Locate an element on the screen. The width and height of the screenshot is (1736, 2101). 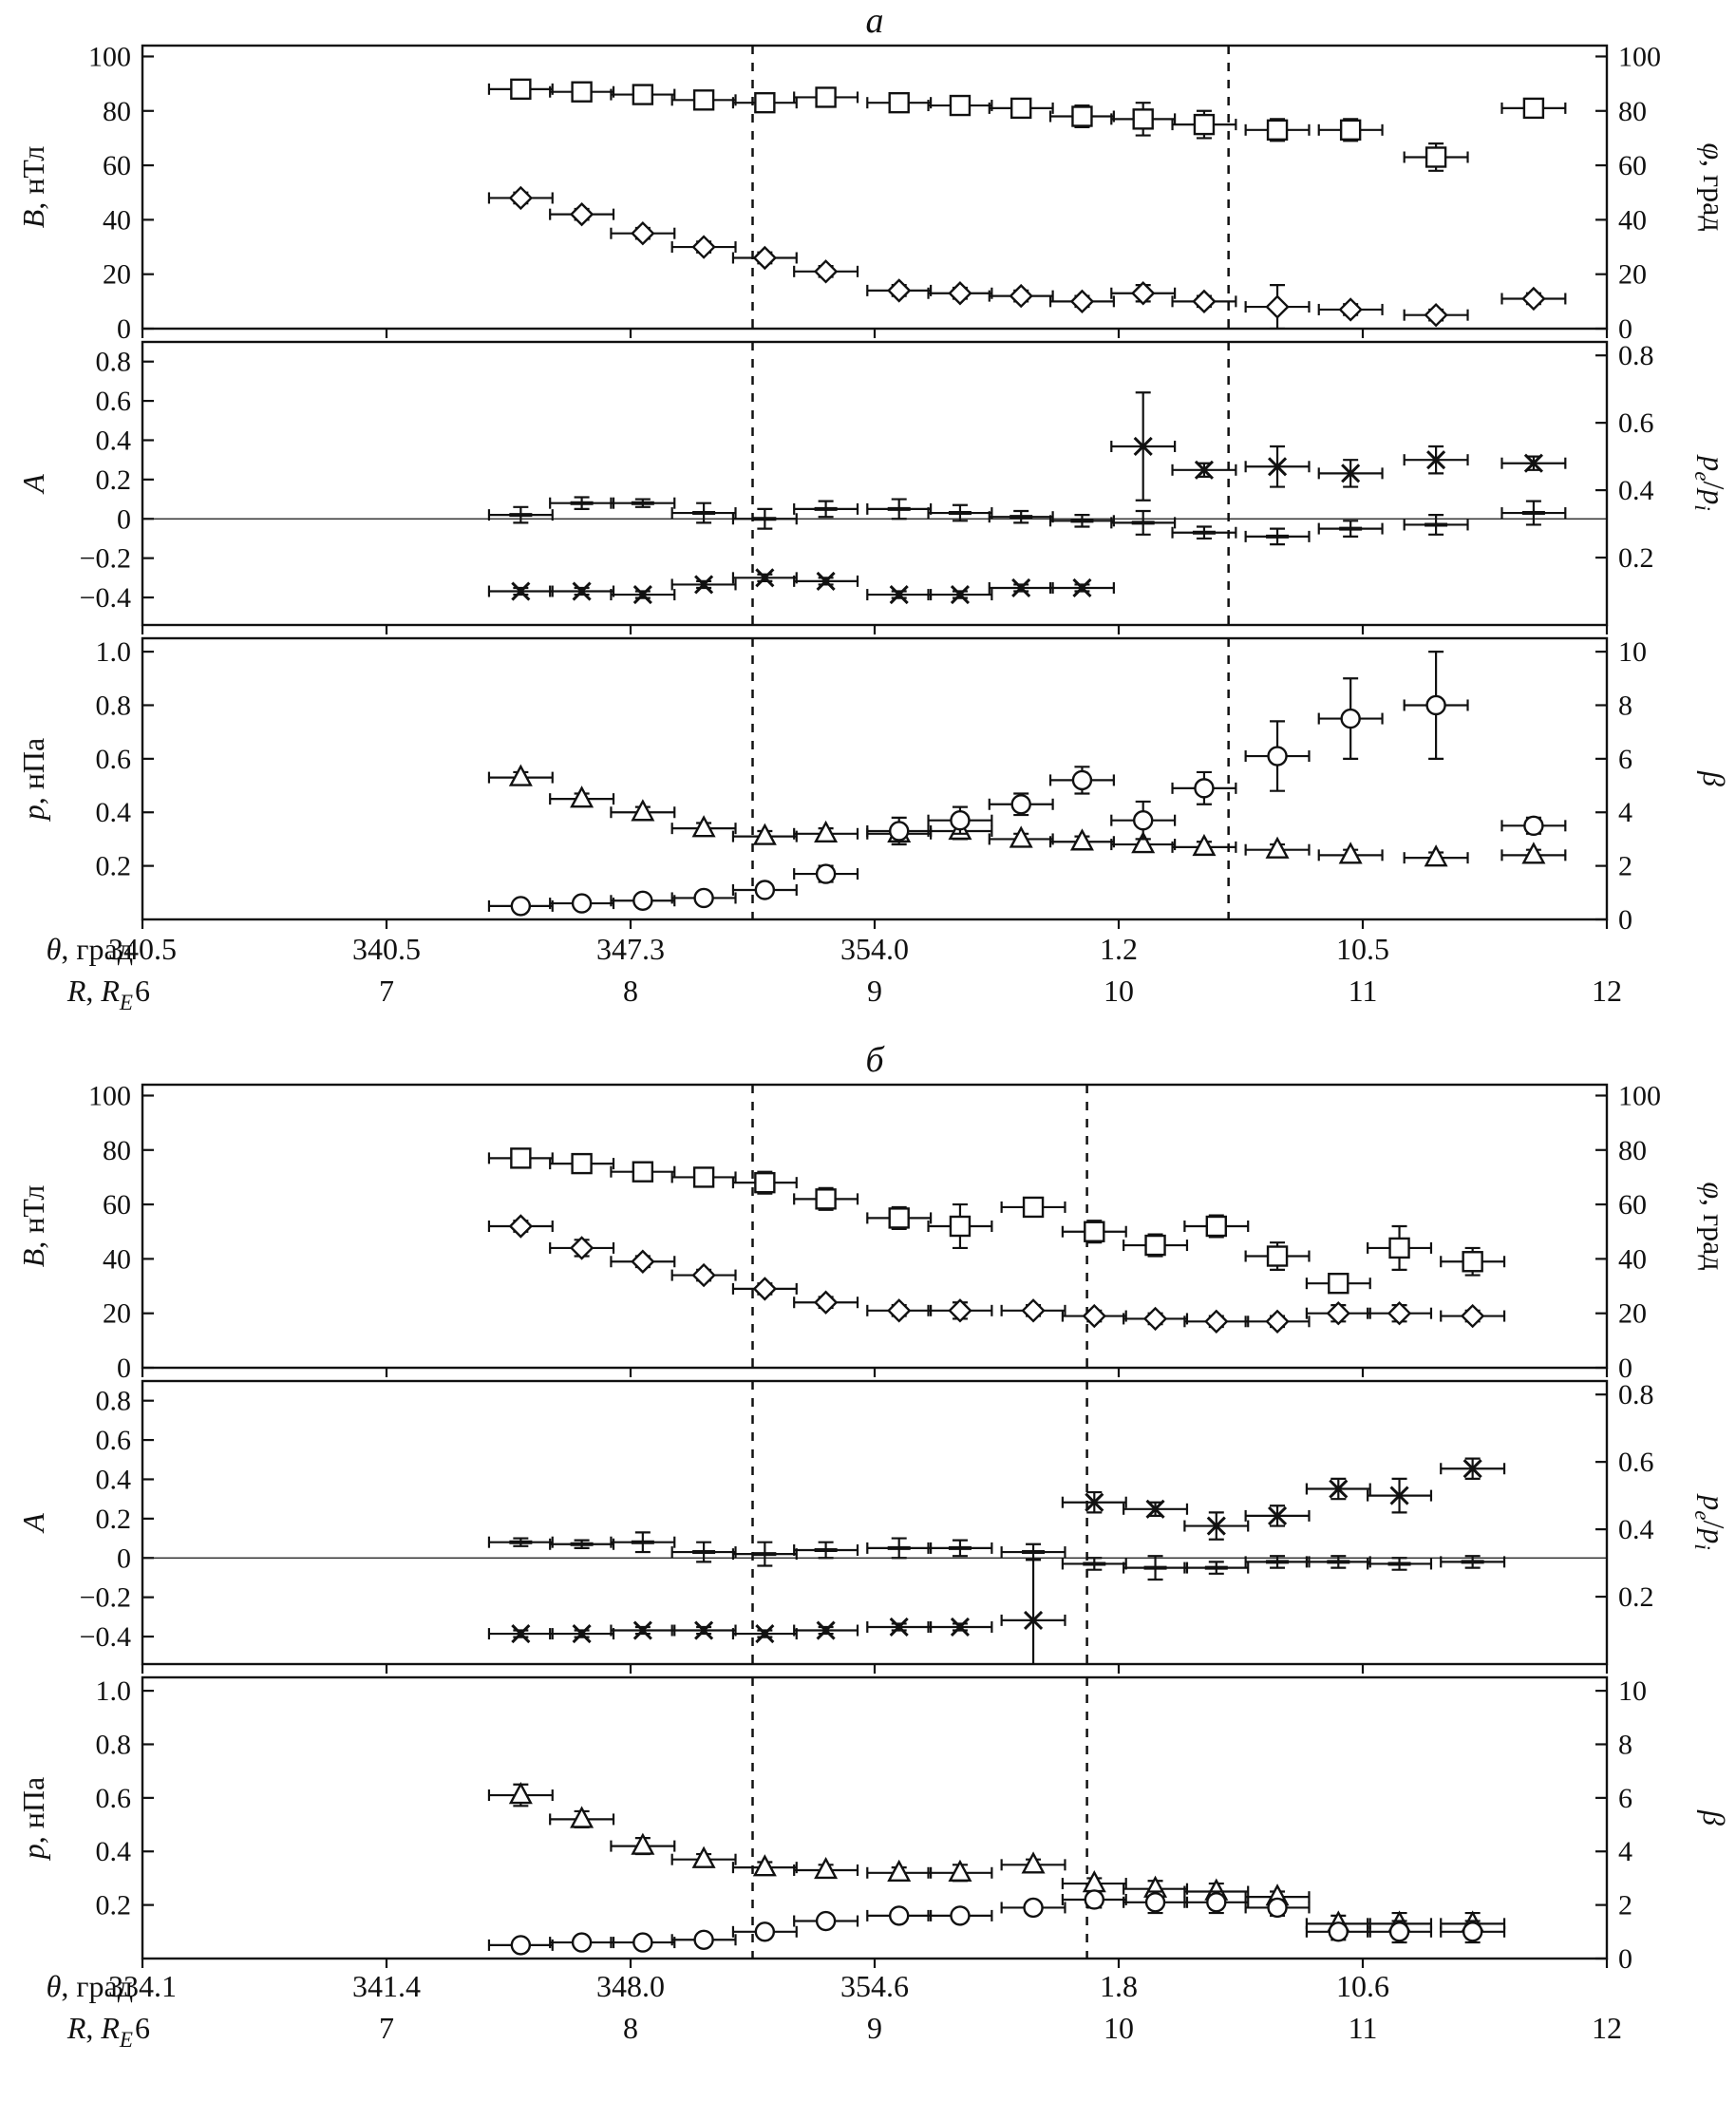
subplot-a-2: 0.2 0.4 0.6 0.8 1.0 0 2 4 6 8 10 p, нПа β is located at coordinates (873, 786).